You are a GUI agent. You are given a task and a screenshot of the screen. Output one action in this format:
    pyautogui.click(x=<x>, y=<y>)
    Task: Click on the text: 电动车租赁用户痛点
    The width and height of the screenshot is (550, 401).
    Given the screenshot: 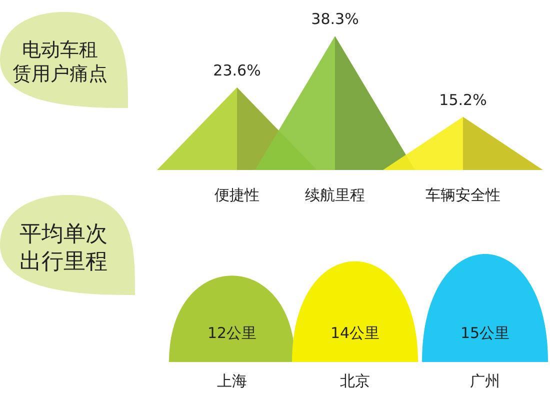 What is the action you would take?
    pyautogui.click(x=60, y=62)
    